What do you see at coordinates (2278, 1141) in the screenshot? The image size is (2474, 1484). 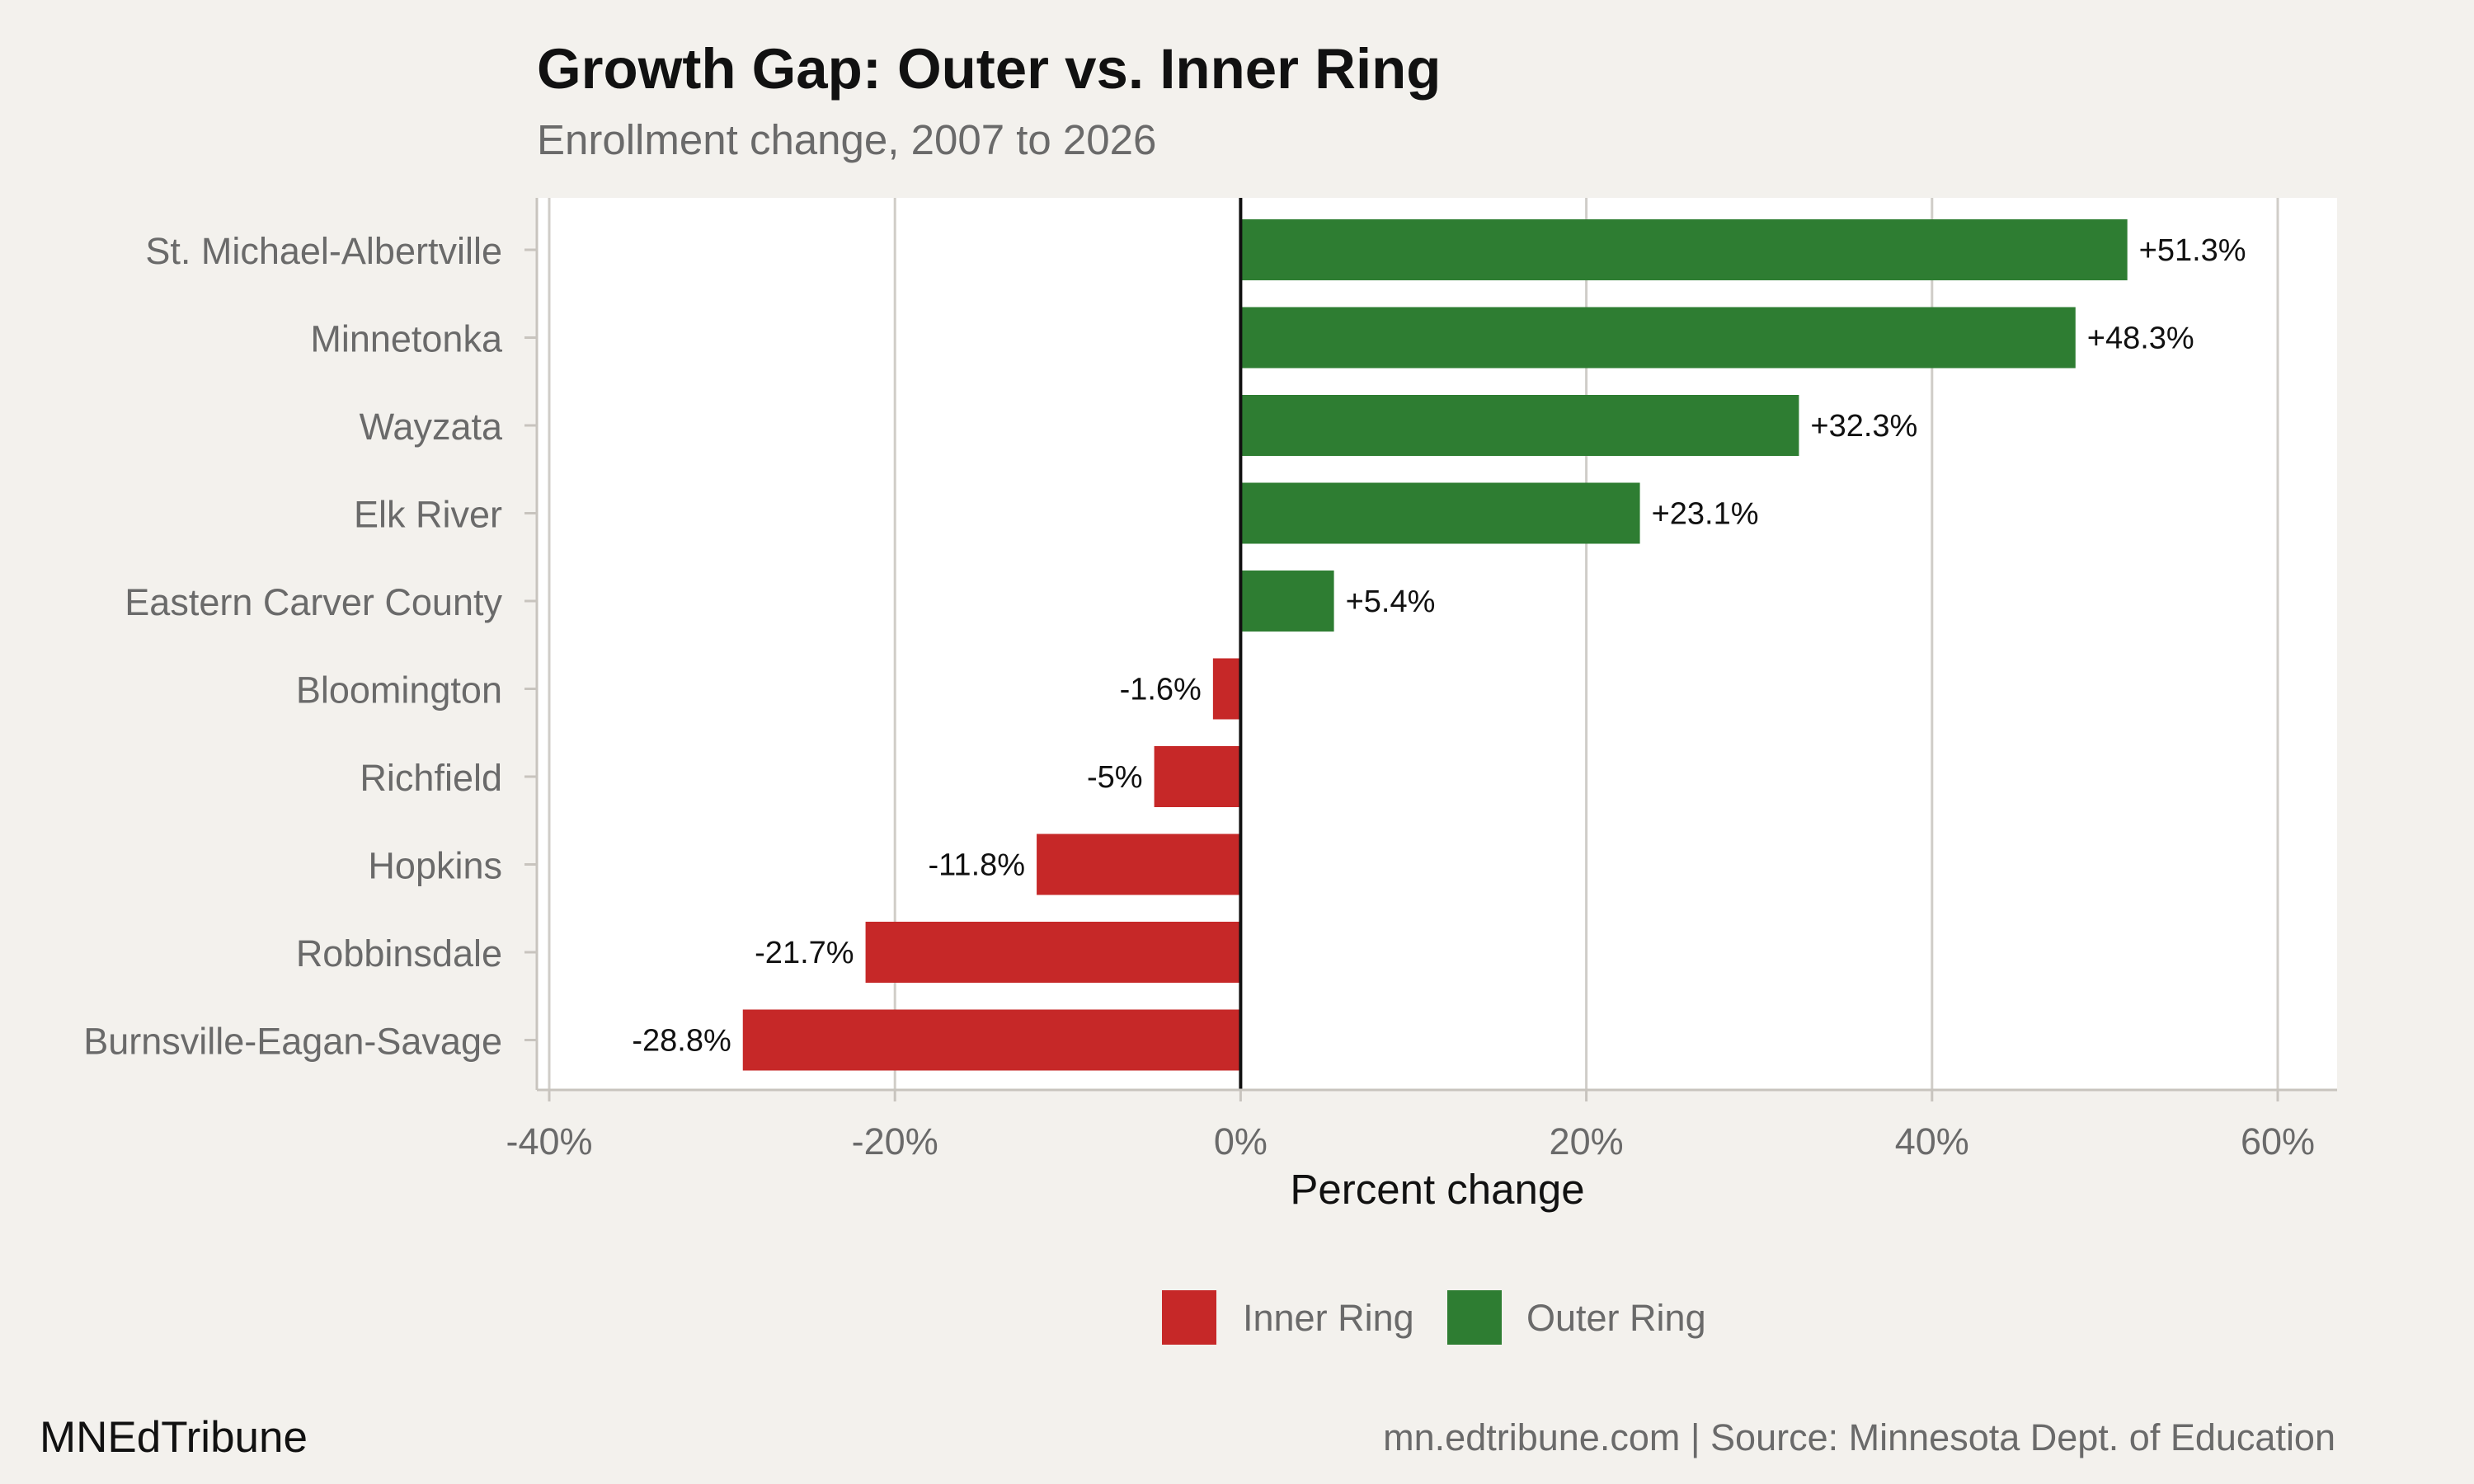 I see `x-tick-label: 60%` at bounding box center [2278, 1141].